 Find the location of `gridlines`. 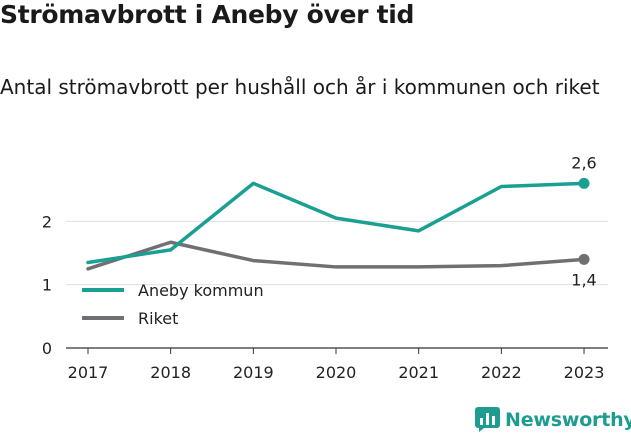

gridlines is located at coordinates (337, 253).